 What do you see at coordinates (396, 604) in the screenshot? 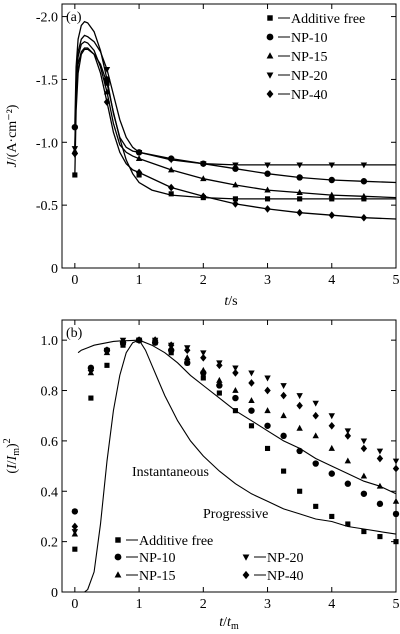
I see `panel-b-xtick-label: 5` at bounding box center [396, 604].